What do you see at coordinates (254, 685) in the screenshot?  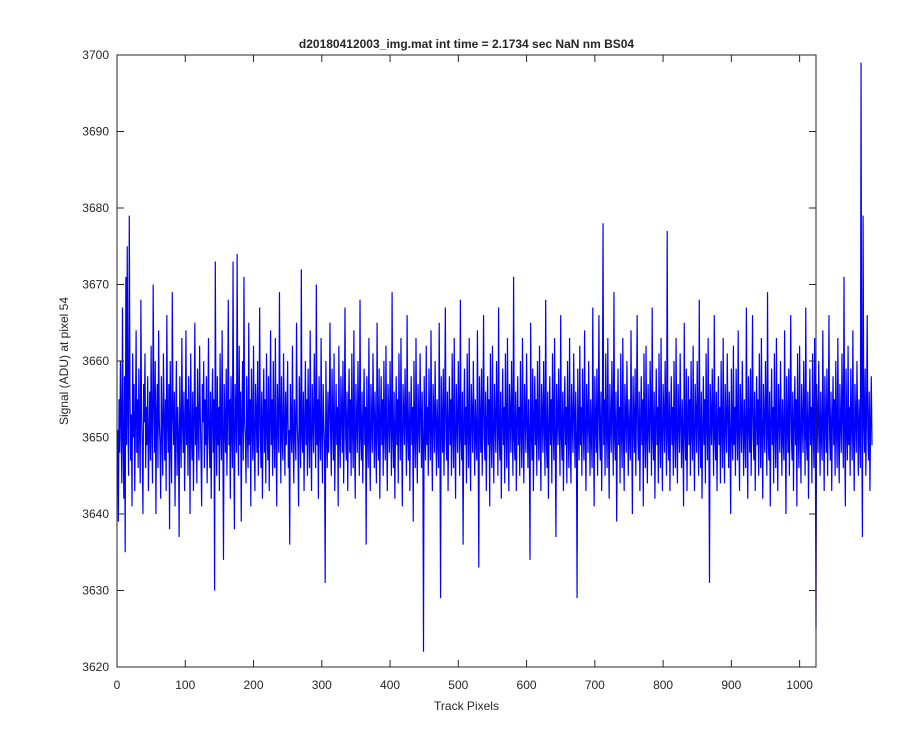 I see `x-tick-label: 200` at bounding box center [254, 685].